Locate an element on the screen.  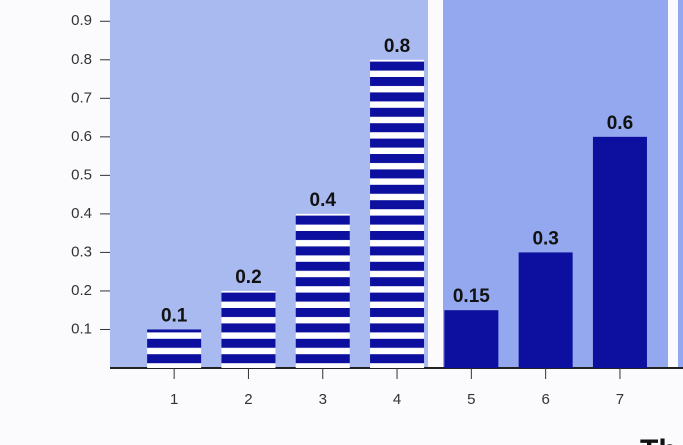
y-tick-label: 0.1 is located at coordinates (81, 328).